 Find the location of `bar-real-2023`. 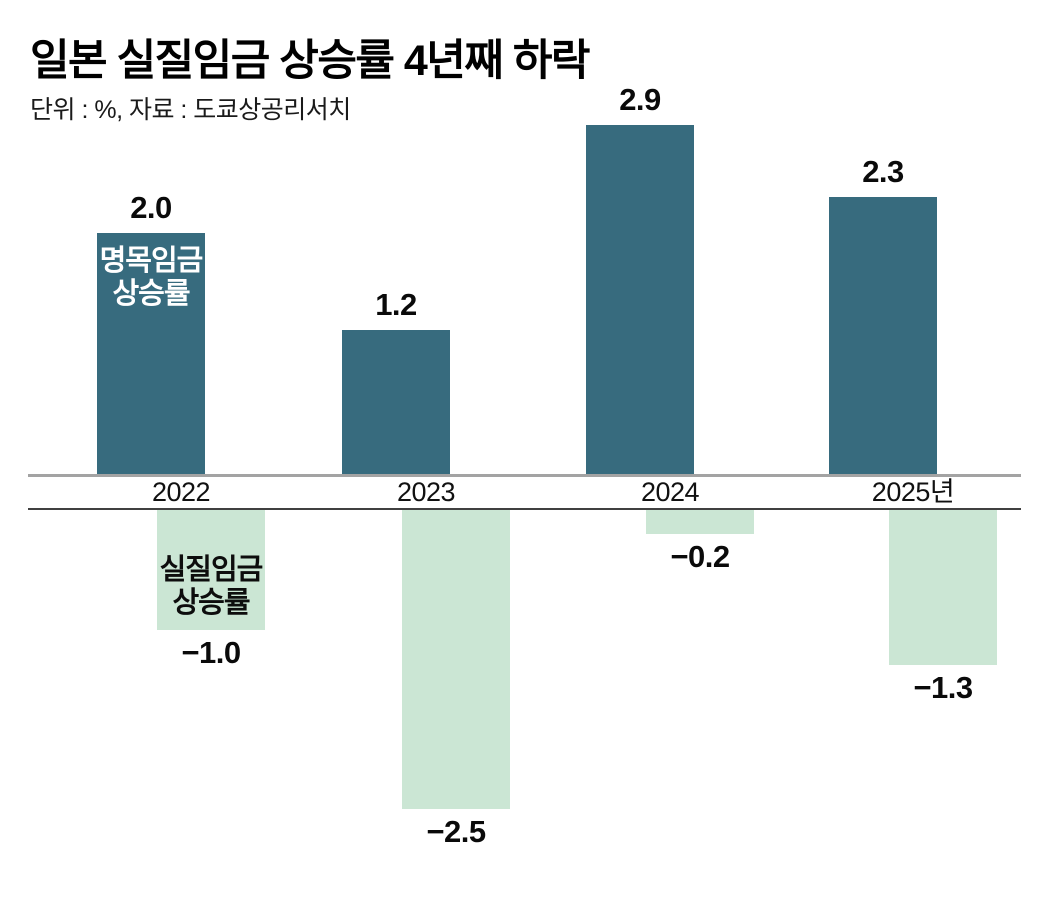

bar-real-2023 is located at coordinates (456, 659).